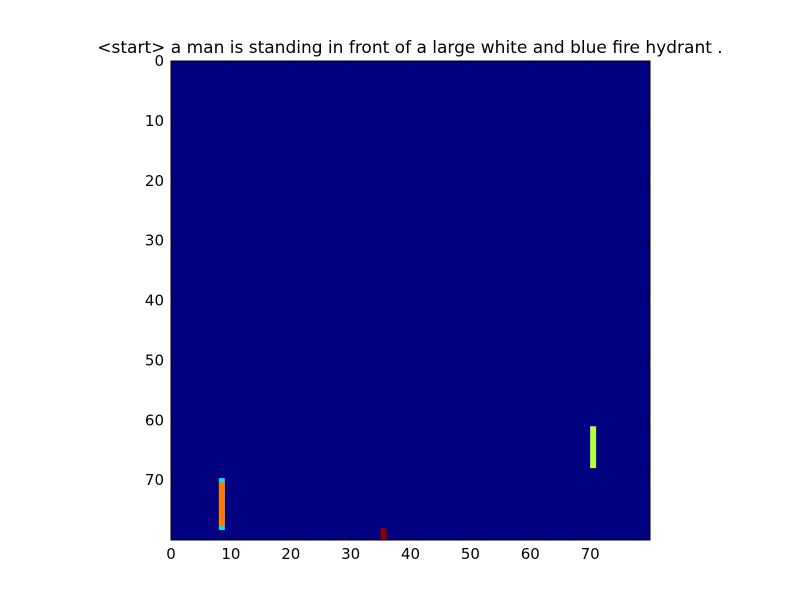 This screenshot has width=800, height=600. What do you see at coordinates (470, 554) in the screenshot?
I see `x-tick-label: 50` at bounding box center [470, 554].